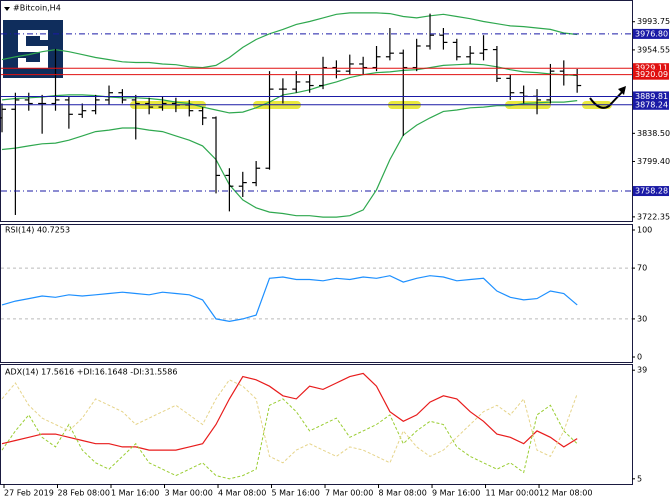 This screenshot has height=502, width=670. Describe the element at coordinates (565, 493) in the screenshot. I see `x-tick-label: 12 Mar 08:00` at that location.